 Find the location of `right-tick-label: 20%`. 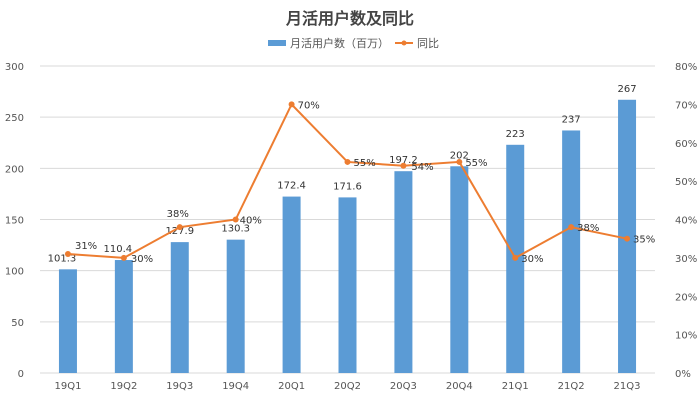

right-tick-label: 20% is located at coordinates (686, 297).